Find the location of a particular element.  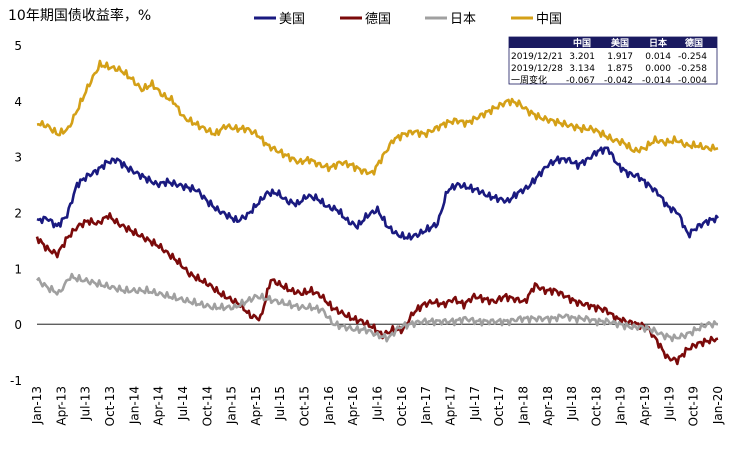

legend-label: 德国 is located at coordinates (378, 19).